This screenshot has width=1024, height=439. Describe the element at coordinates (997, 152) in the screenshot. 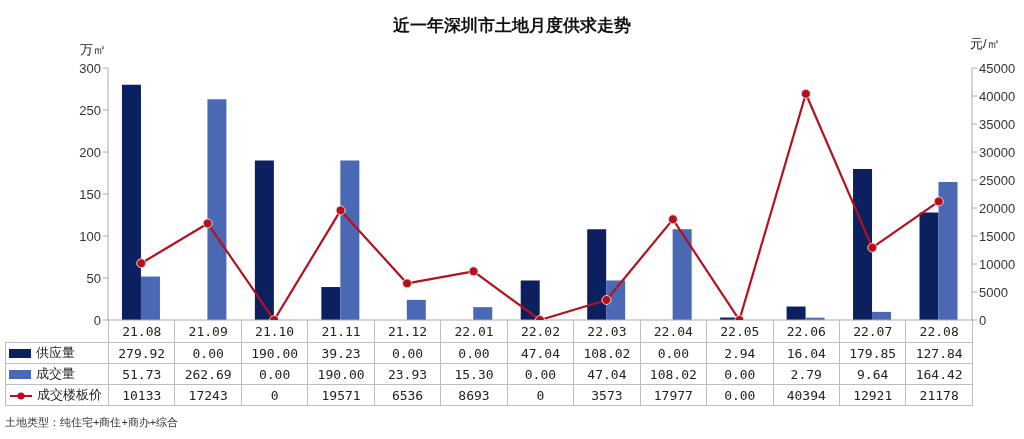

I see `y2-tick-label: 30000` at that location.